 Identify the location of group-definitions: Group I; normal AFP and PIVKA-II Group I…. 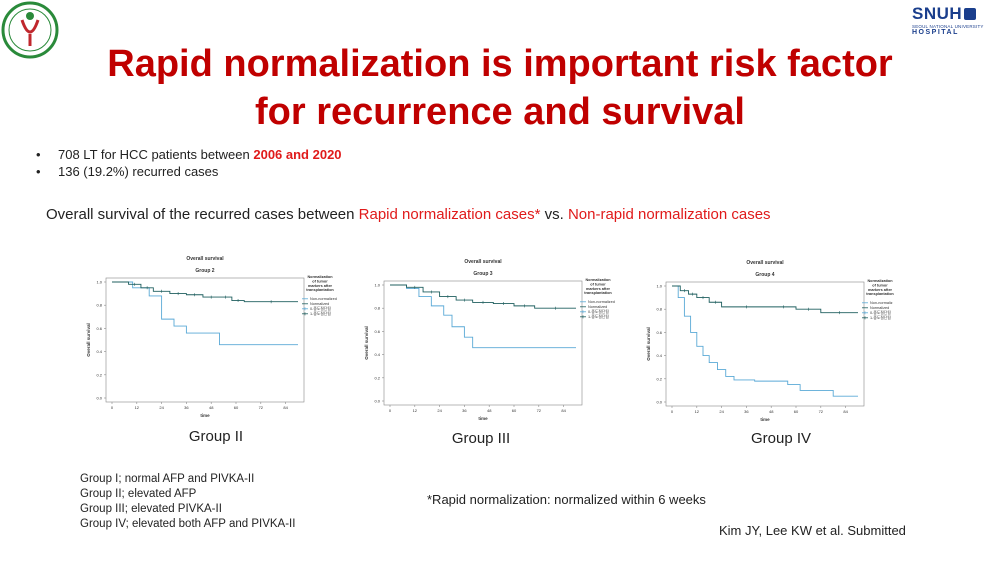
(187, 502).